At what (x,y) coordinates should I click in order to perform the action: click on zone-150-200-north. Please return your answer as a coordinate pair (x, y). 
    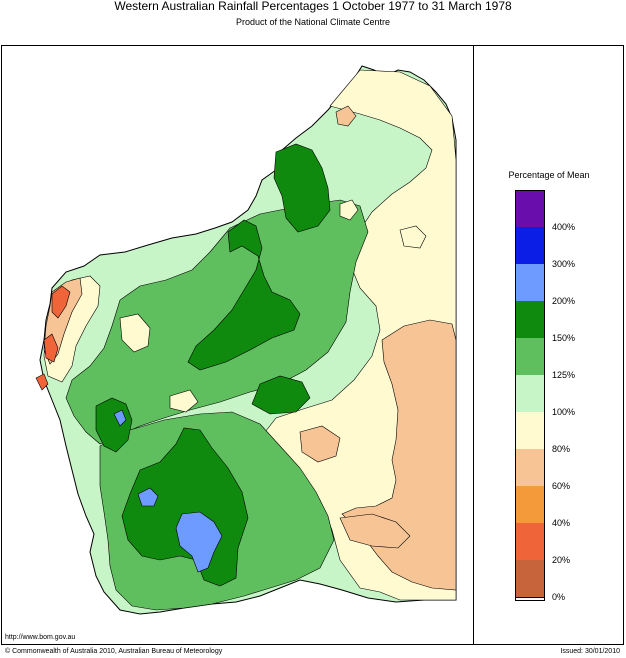
    Looking at the image, I should click on (302, 188).